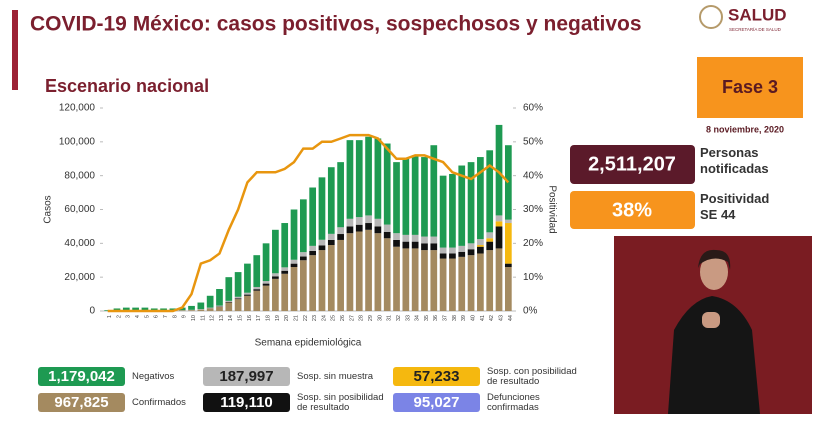 The width and height of the screenshot is (818, 422). I want to click on x-tick-label: 24, so click(324, 318).